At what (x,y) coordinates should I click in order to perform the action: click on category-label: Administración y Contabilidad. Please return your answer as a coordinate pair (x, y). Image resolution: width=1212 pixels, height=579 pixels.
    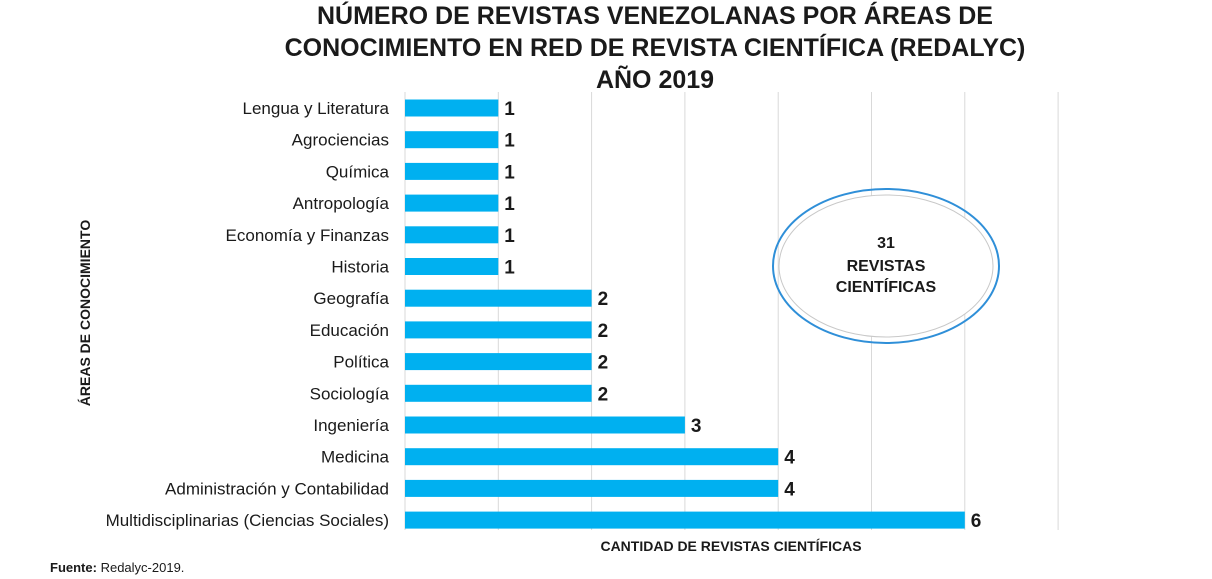
    Looking at the image, I should click on (277, 488).